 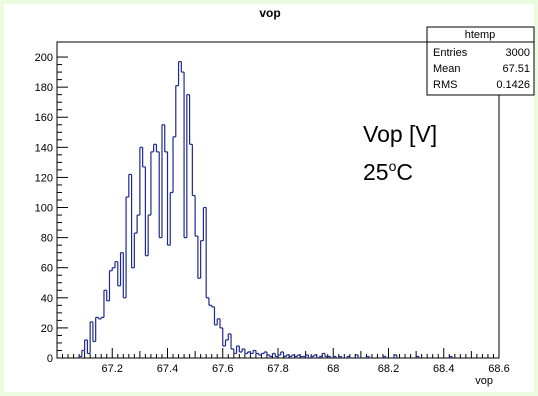 I want to click on y-tick-label: 0, so click(x=50, y=359).